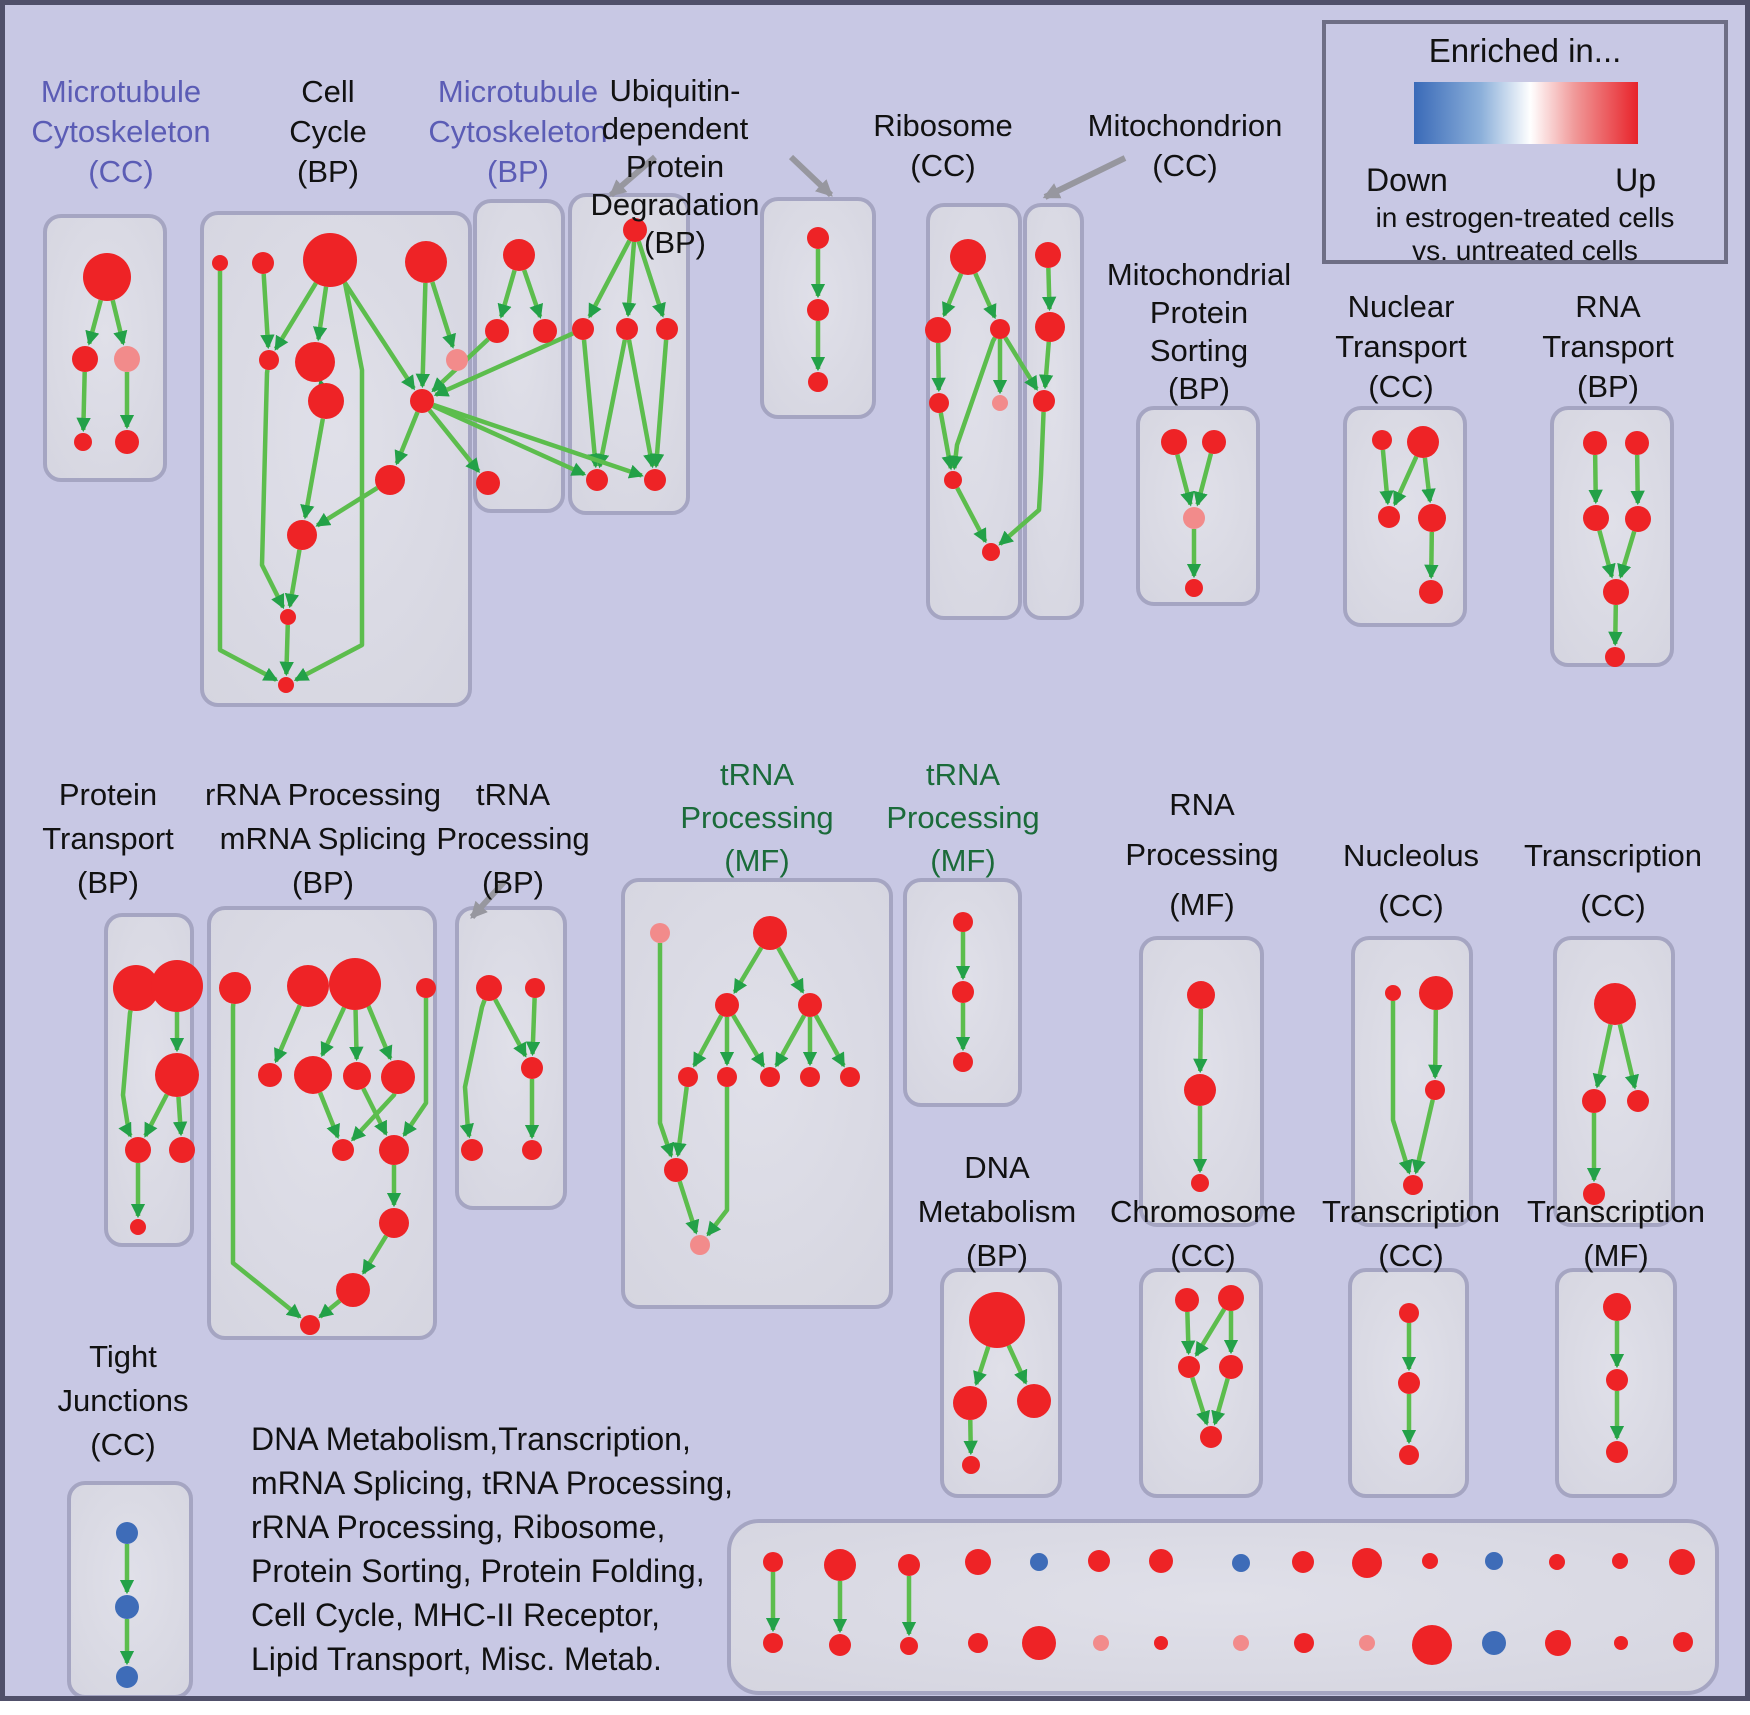  What do you see at coordinates (700, 1245) in the screenshot?
I see `node-trna-mf-1-tm11` at bounding box center [700, 1245].